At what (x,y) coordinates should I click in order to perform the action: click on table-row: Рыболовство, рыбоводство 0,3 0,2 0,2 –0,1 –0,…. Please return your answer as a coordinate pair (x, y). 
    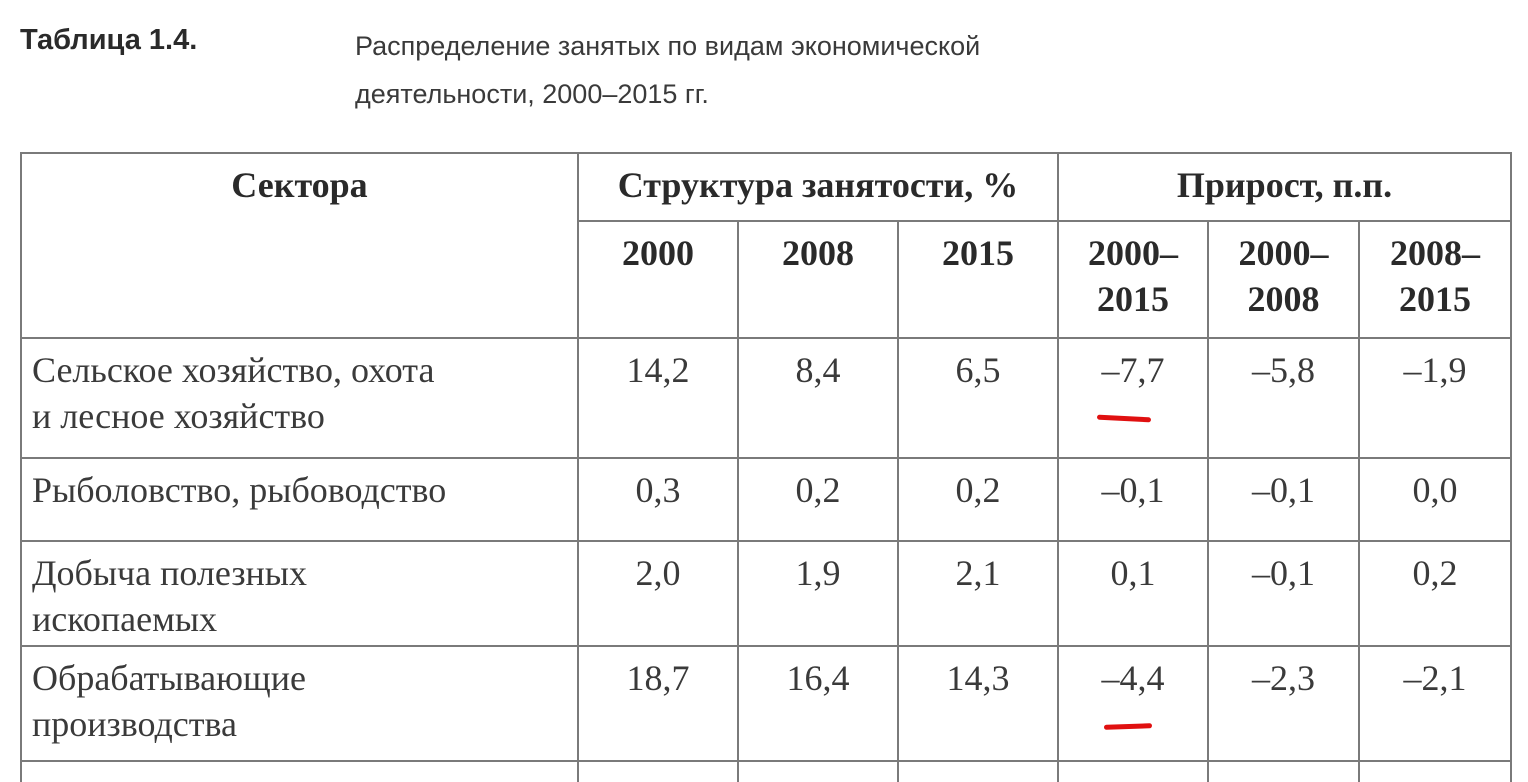
    Looking at the image, I should click on (766, 499).